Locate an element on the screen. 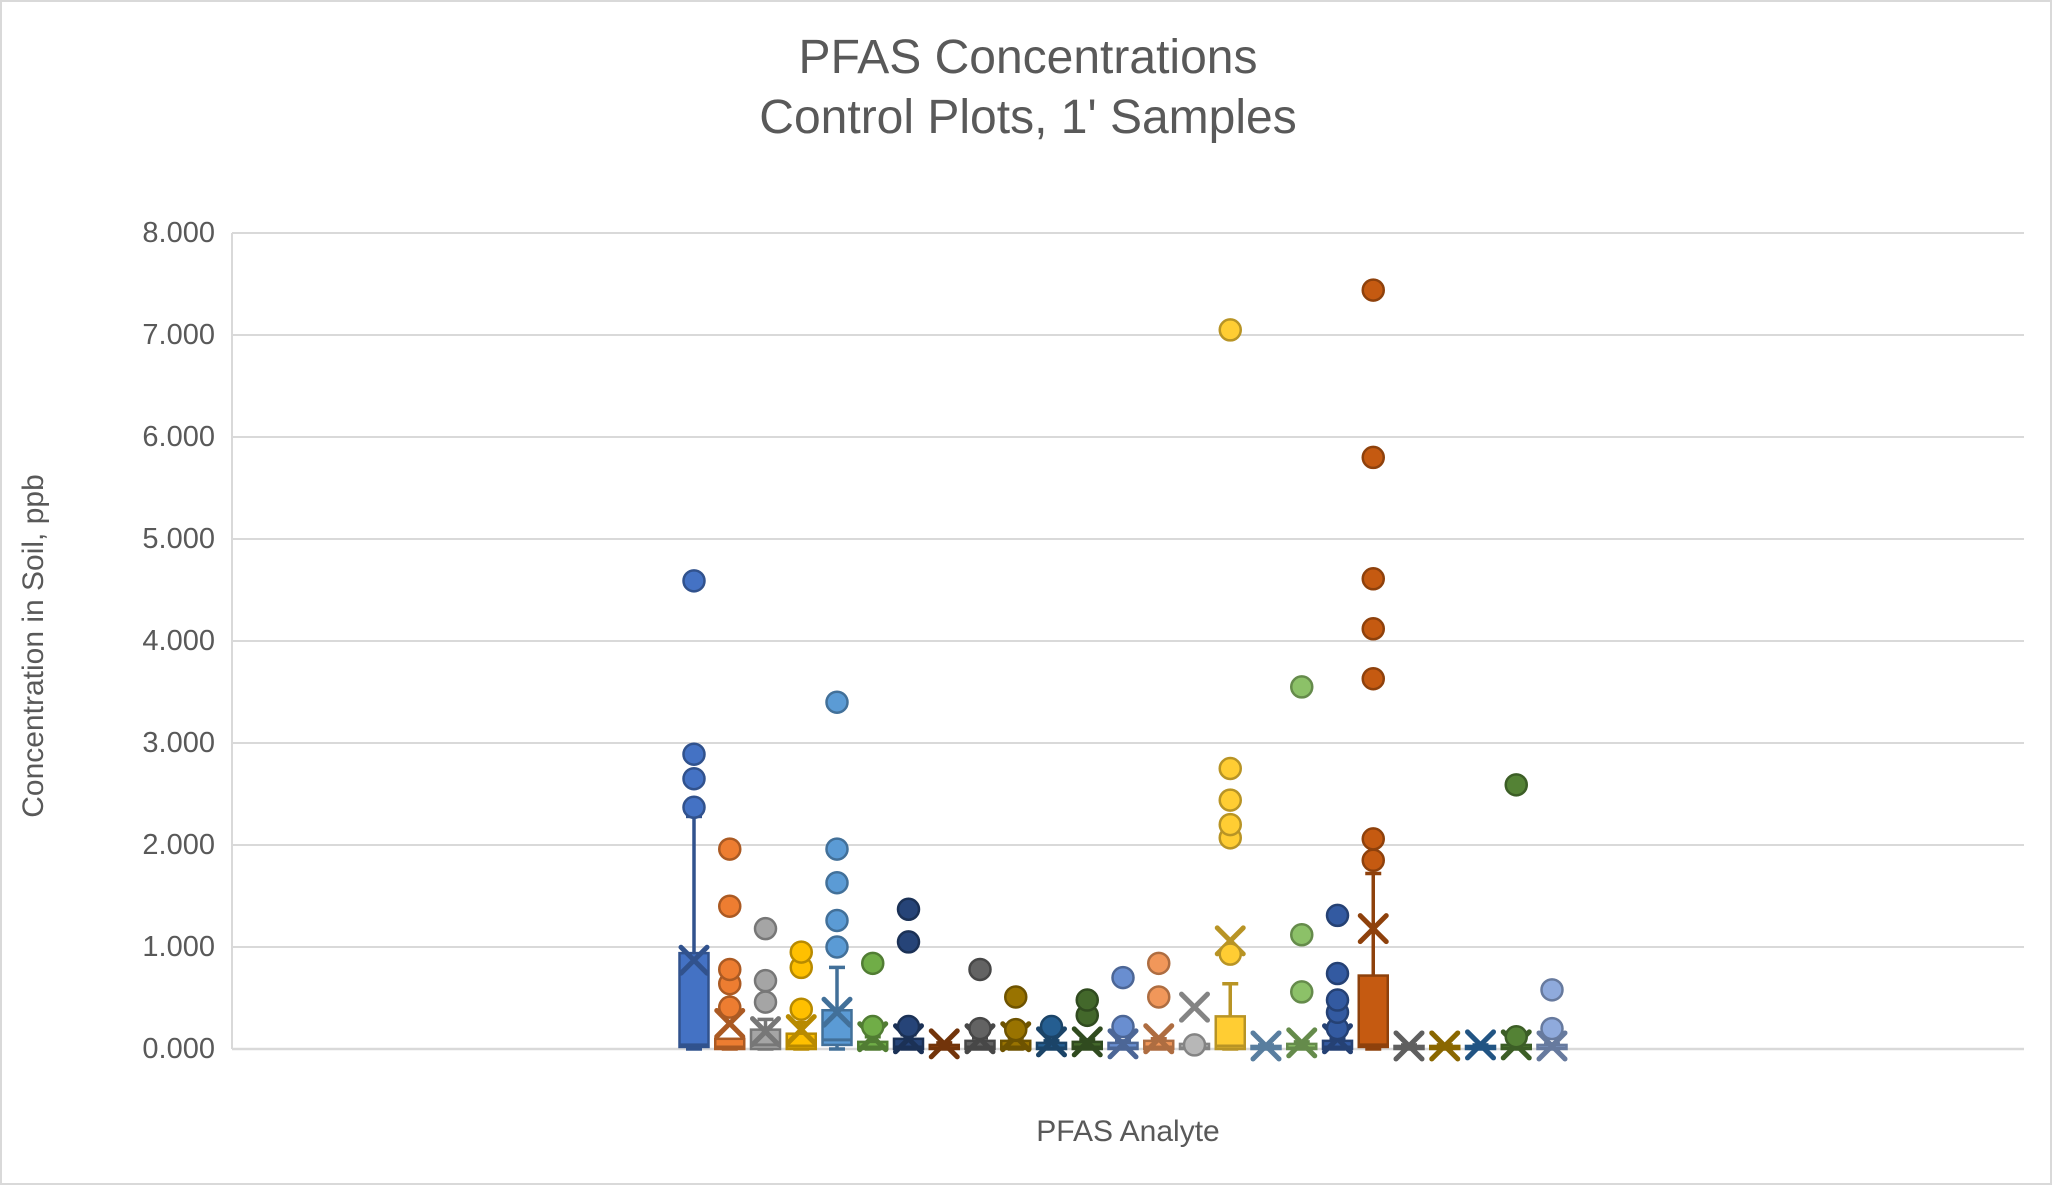 The height and width of the screenshot is (1185, 2052). x-axis-title: PFAS Analyte is located at coordinates (1128, 1131).